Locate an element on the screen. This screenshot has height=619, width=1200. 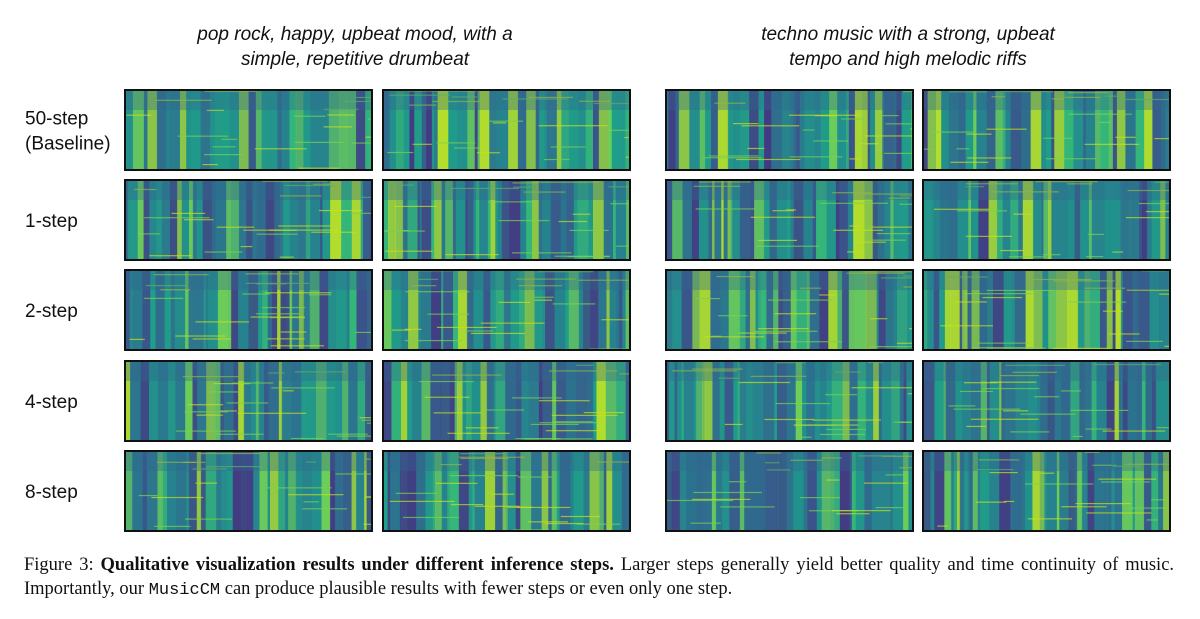
spectrogram-body is located at coordinates (789, 491).